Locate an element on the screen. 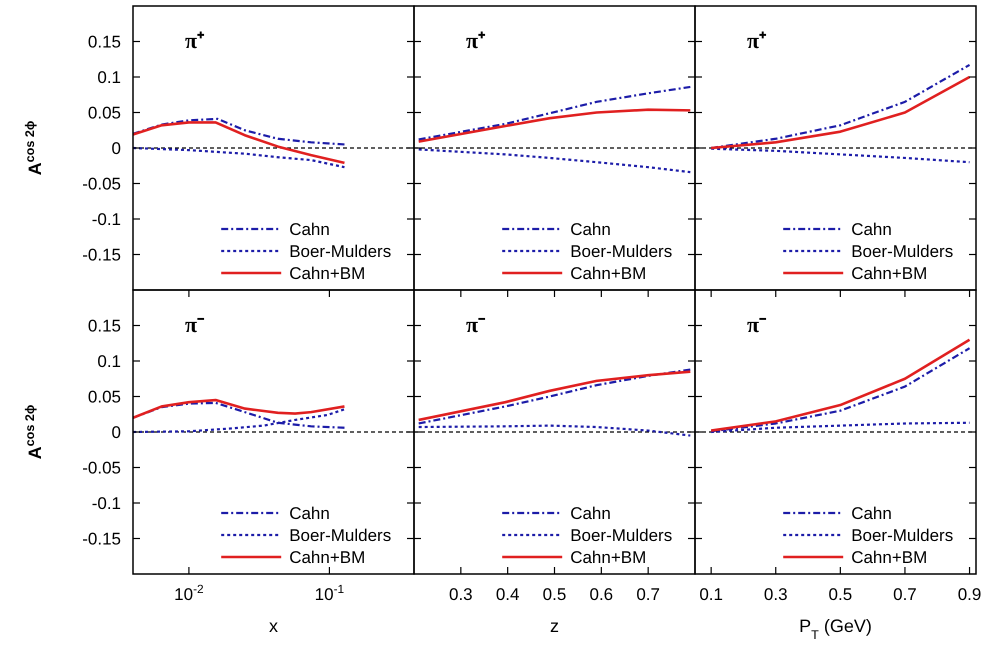  x-tick-label: 10$^{-2}$ is located at coordinates (189, 593).